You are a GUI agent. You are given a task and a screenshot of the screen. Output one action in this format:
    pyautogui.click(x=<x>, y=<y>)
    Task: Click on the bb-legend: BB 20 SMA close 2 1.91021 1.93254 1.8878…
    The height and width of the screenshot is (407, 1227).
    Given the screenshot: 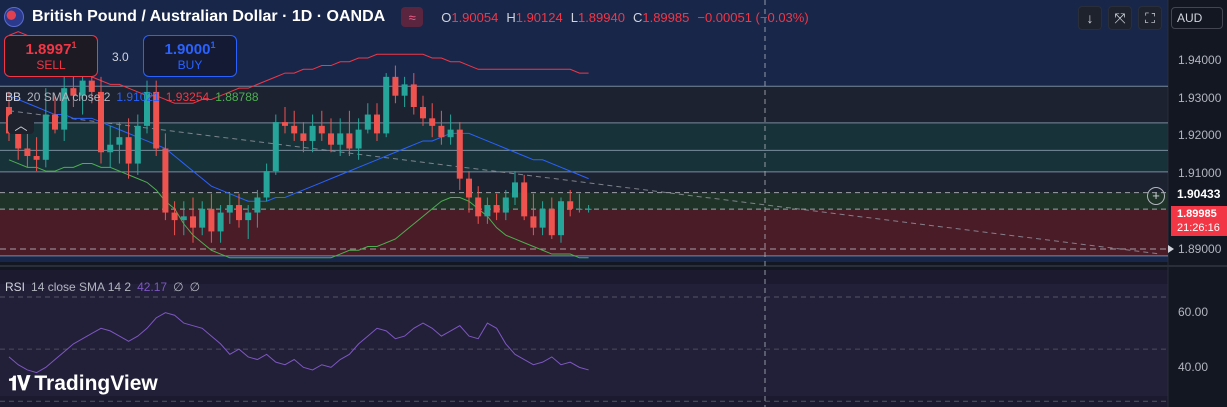 What is the action you would take?
    pyautogui.click(x=132, y=97)
    